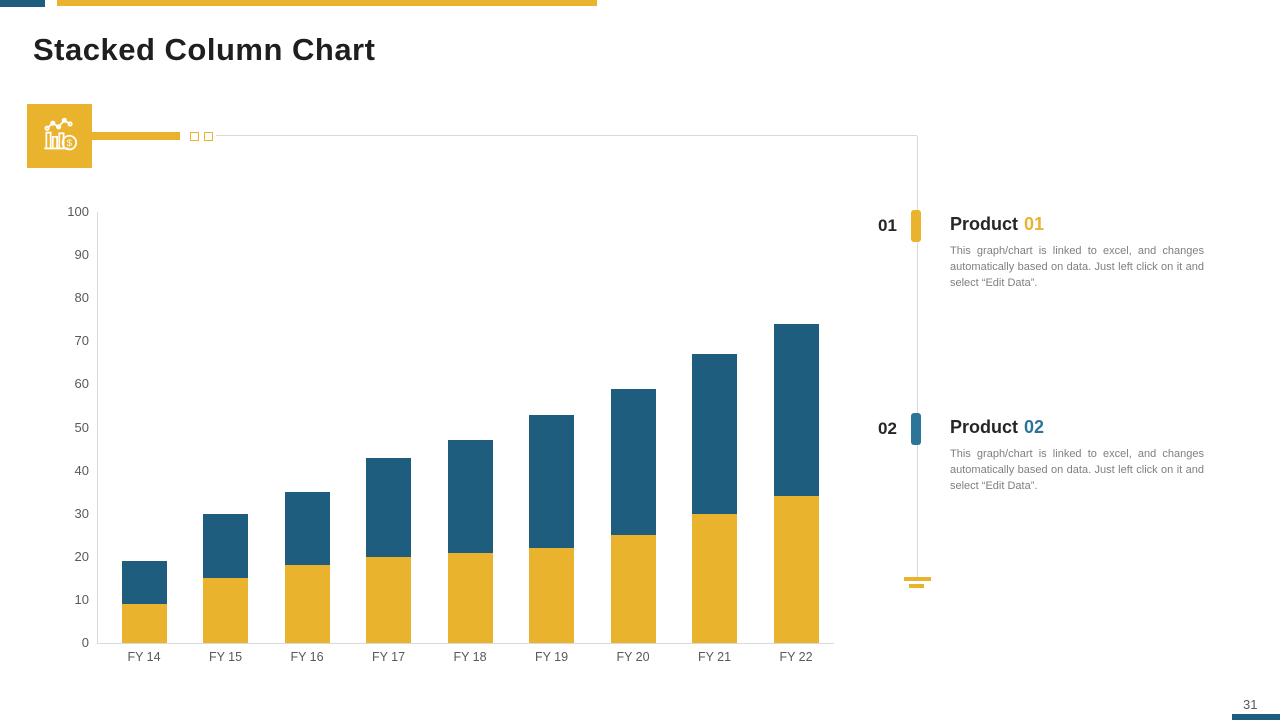 The height and width of the screenshot is (720, 1280). I want to click on legend-index: 01, so click(887, 225).